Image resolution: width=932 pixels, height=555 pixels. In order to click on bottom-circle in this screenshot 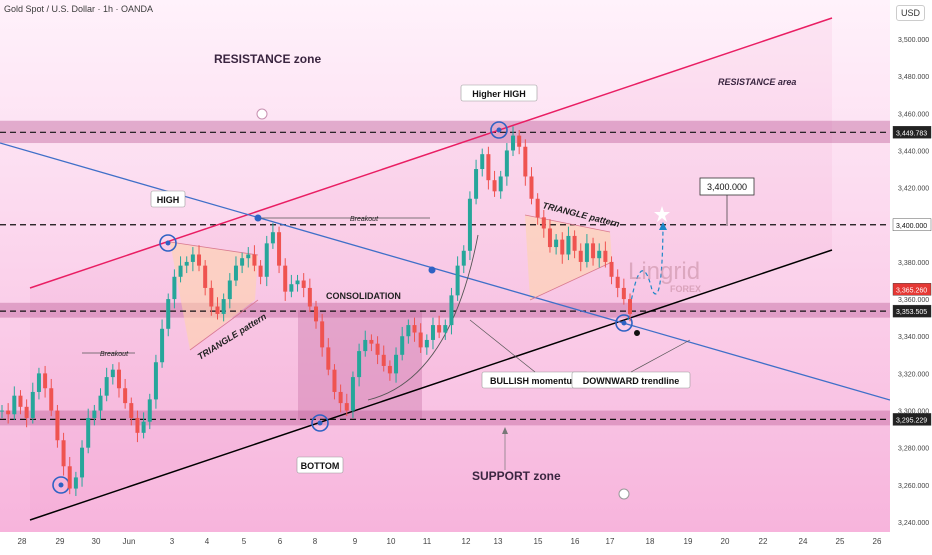, I will do `click(320, 423)`.